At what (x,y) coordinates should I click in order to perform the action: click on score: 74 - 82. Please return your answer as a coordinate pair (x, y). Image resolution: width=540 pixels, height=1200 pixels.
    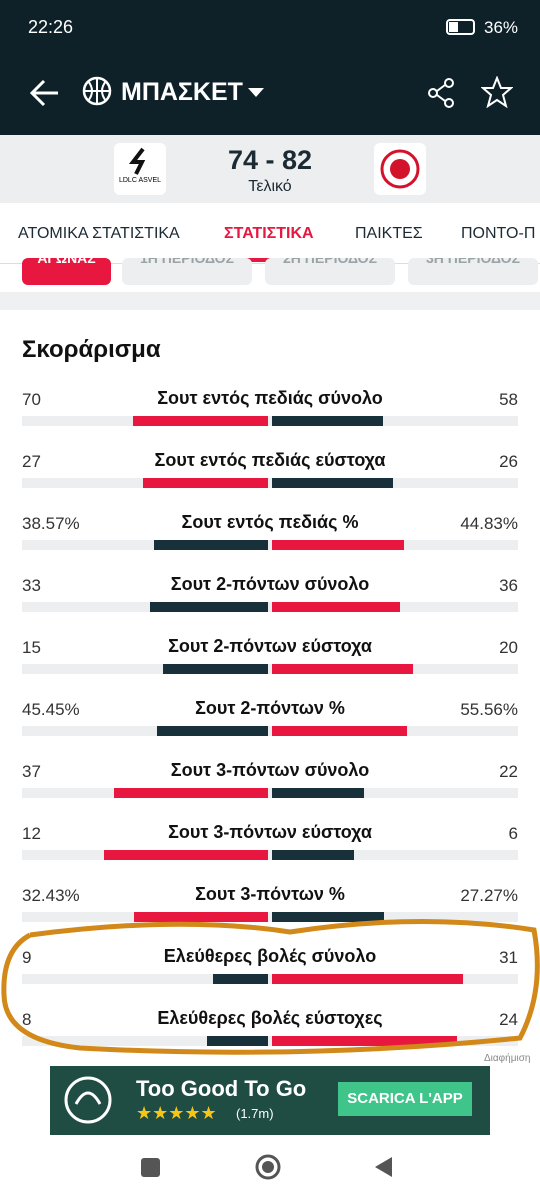
    Looking at the image, I should click on (270, 160).